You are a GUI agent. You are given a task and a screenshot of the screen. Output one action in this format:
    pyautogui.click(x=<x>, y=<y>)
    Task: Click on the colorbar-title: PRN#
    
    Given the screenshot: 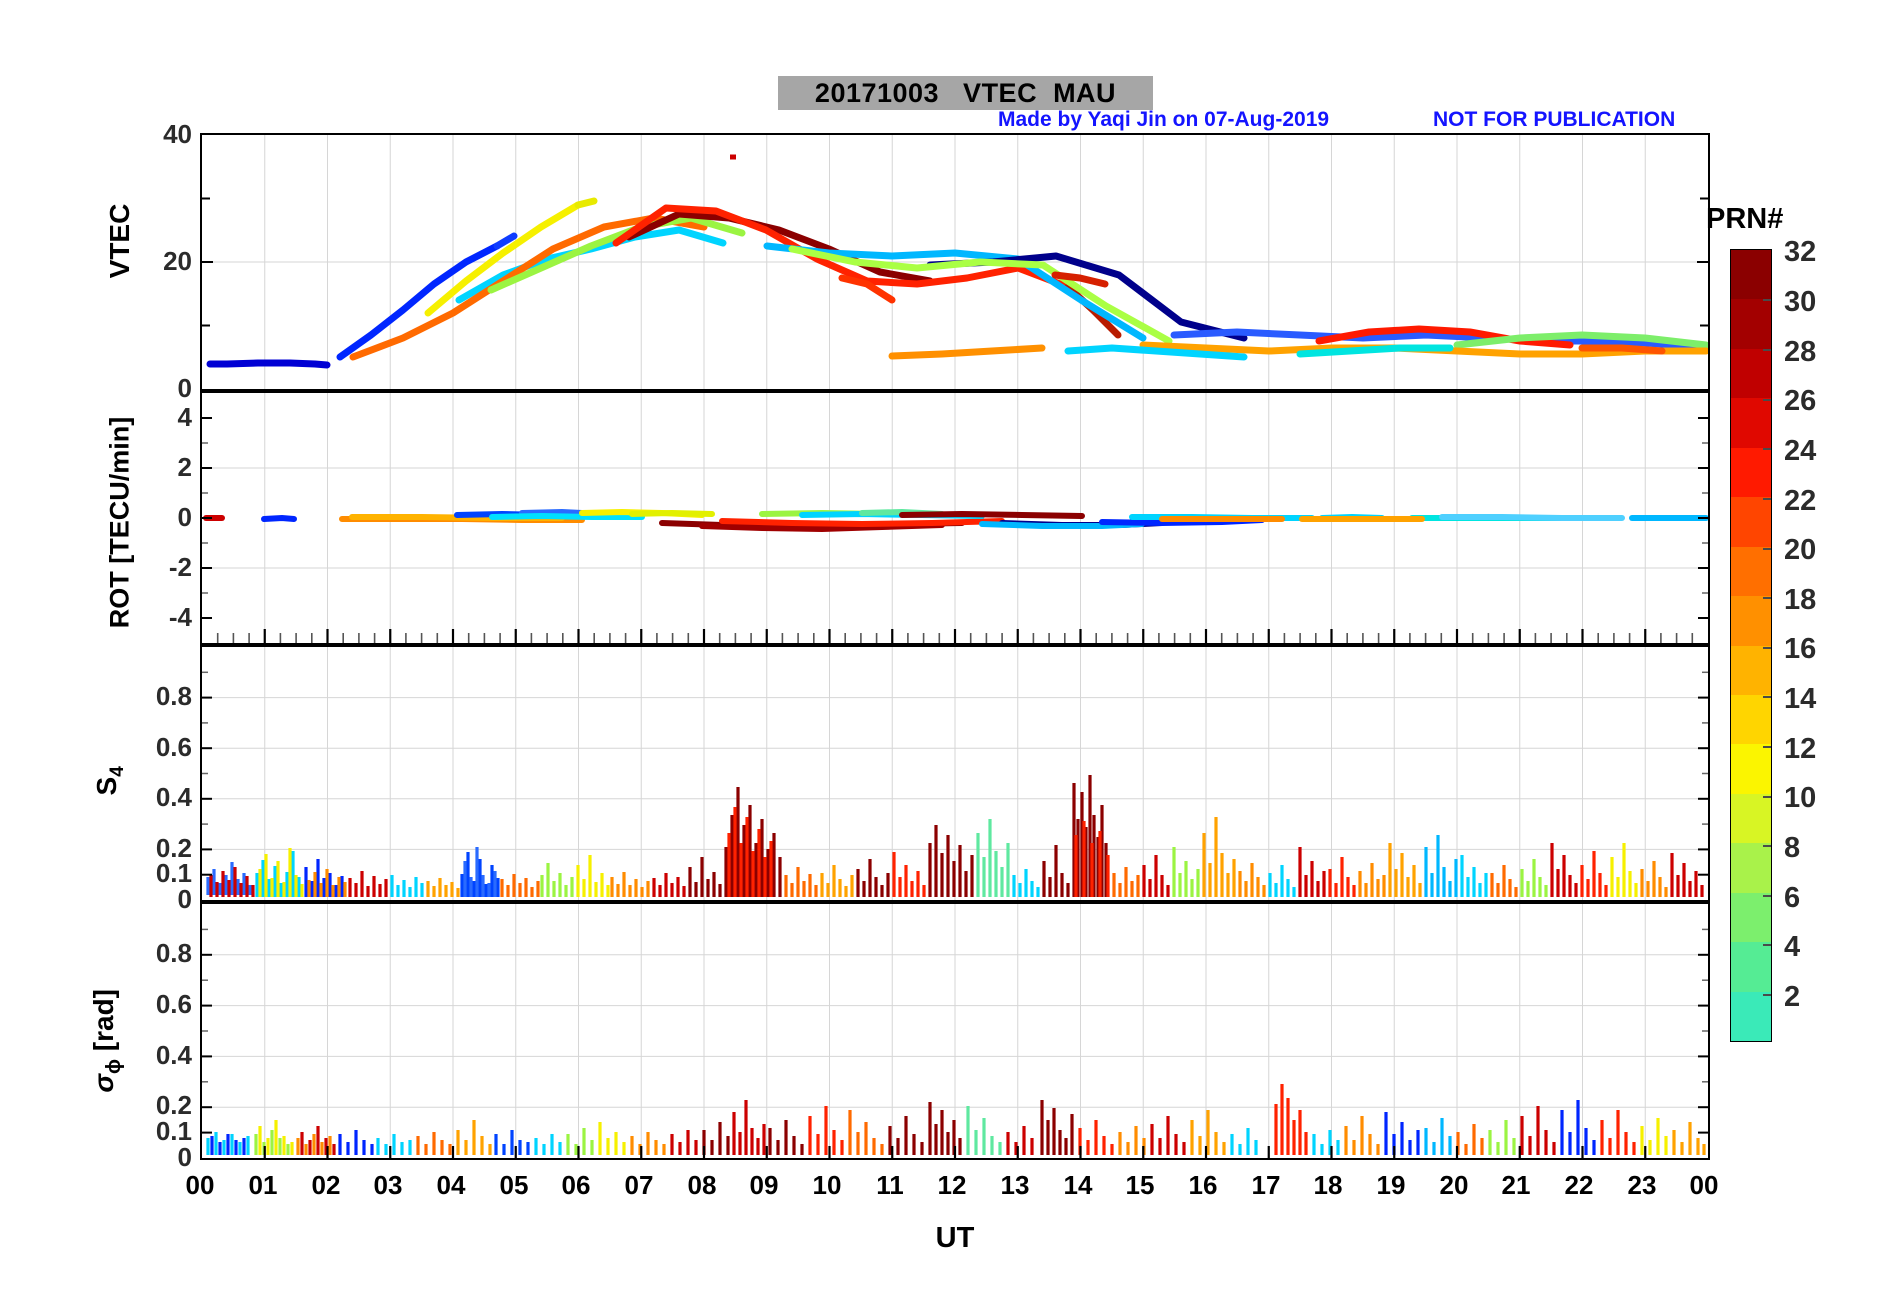 What is the action you would take?
    pyautogui.click(x=1745, y=219)
    